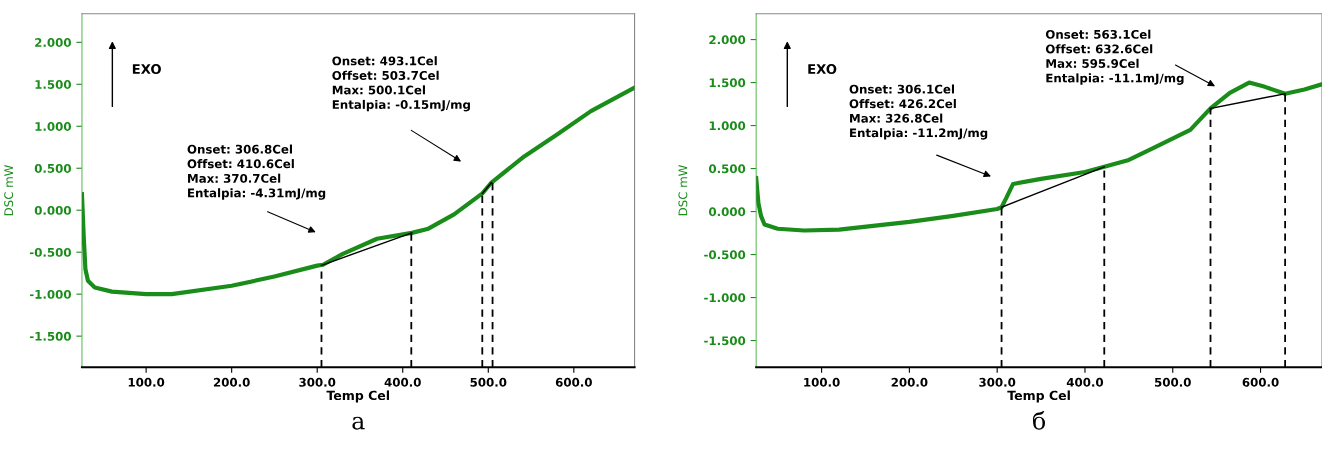 This screenshot has width=1322, height=459. What do you see at coordinates (256, 172) in the screenshot?
I see `annotation: Onset: 306.8Cel Offset: 410.6Cel Max: 370.7Cel Entalpia: -4.31mJ/mg` at bounding box center [256, 172].